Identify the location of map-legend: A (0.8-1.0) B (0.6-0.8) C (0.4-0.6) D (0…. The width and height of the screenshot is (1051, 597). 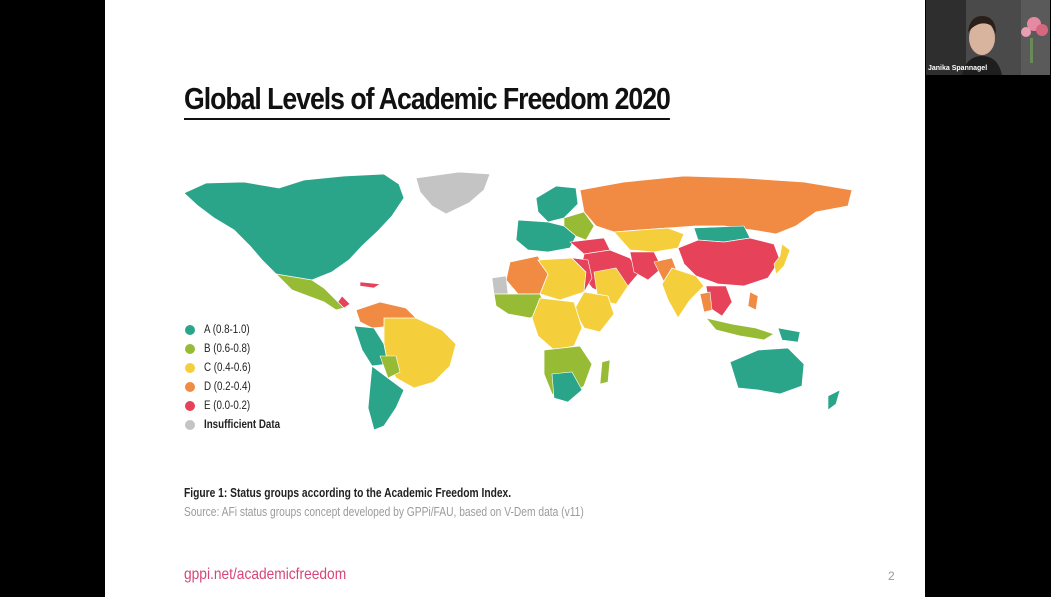
(239, 377).